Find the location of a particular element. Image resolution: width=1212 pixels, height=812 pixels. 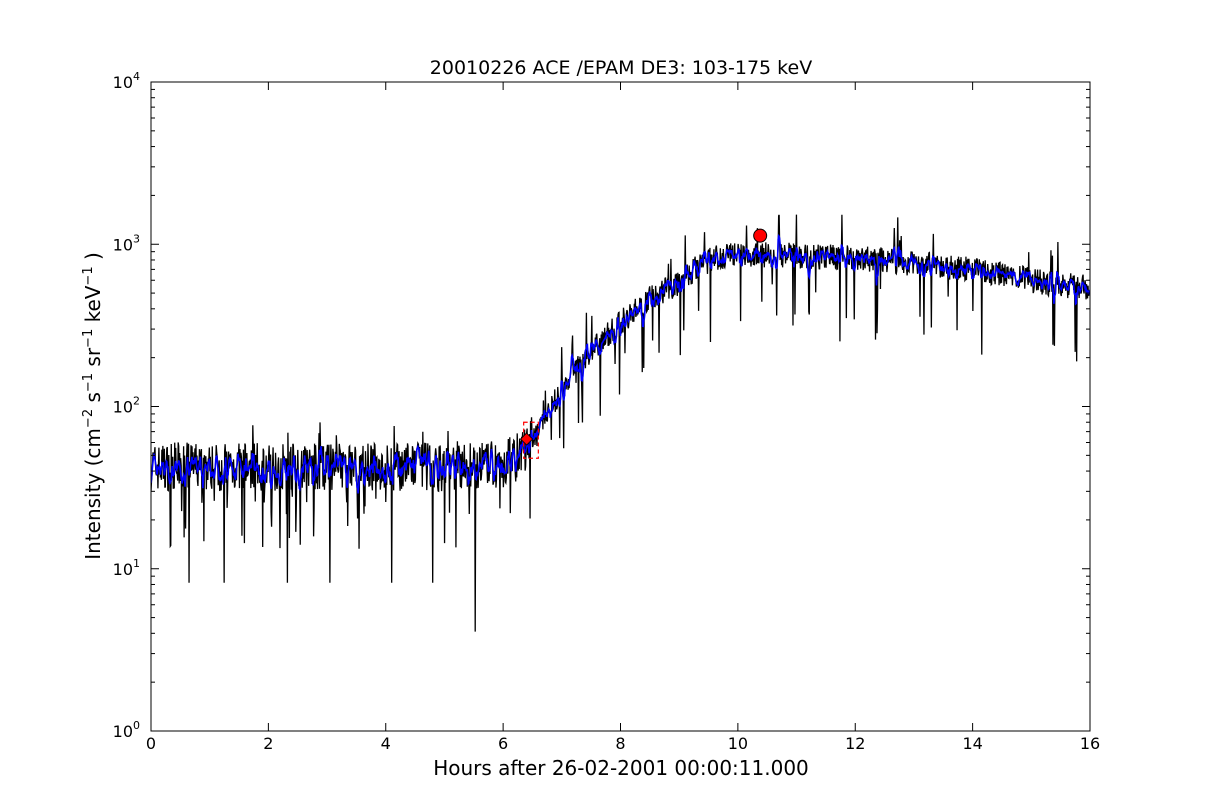

y-tick-label: 10⁴ is located at coordinates (126, 81).